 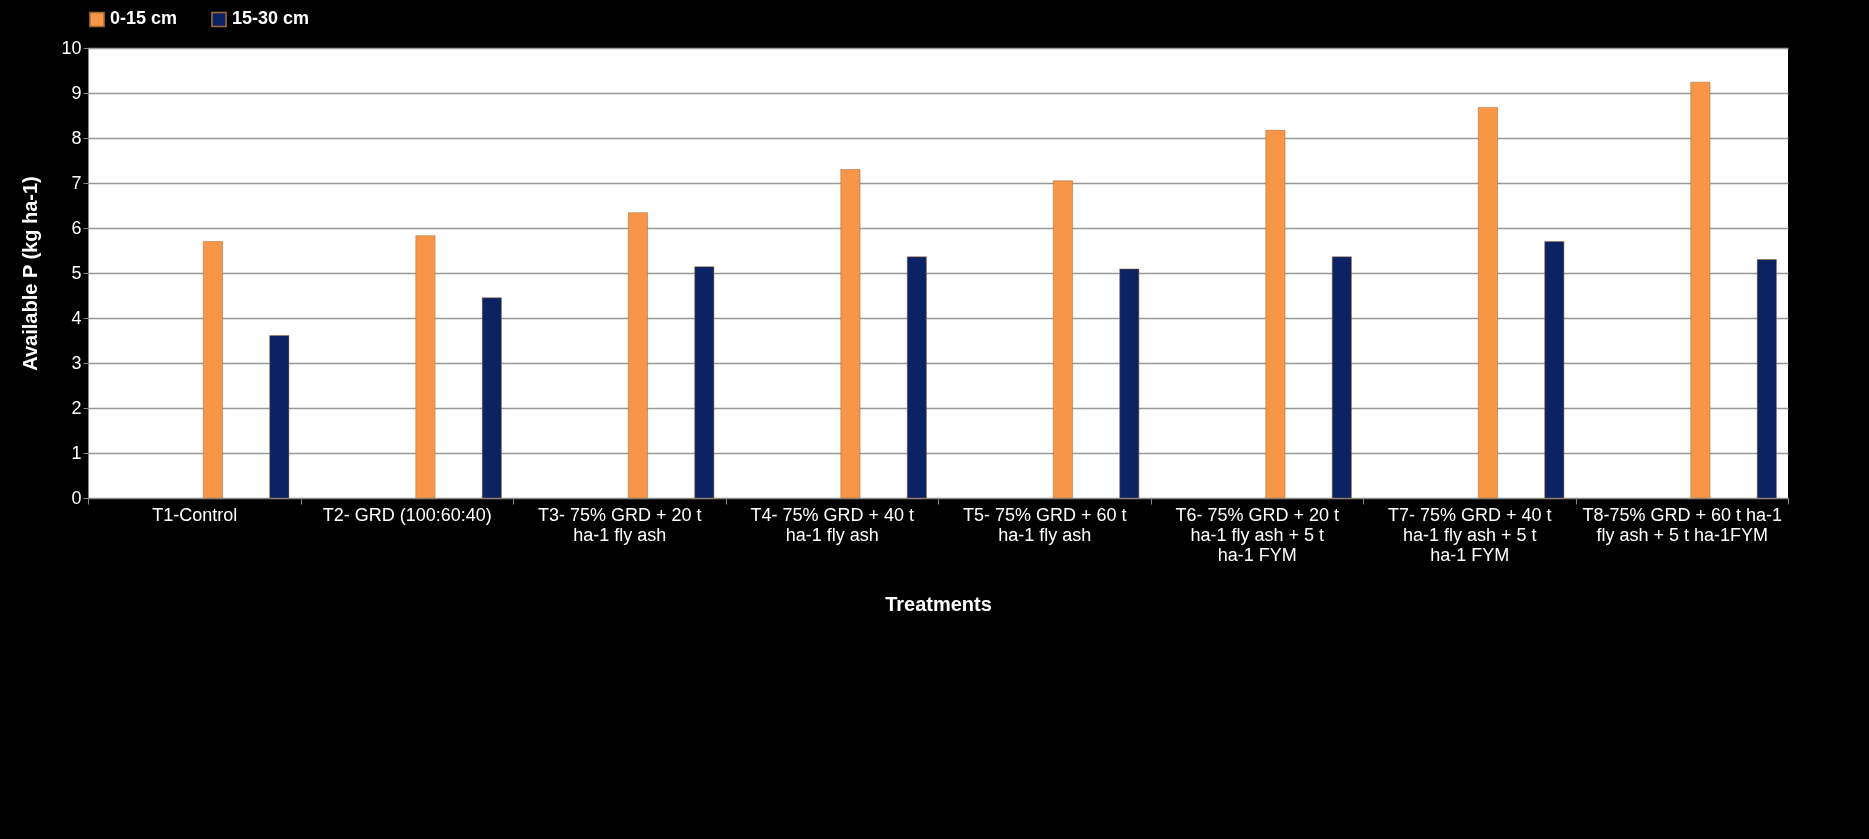 What do you see at coordinates (30, 273) in the screenshot?
I see `y-axis-title: Available P (kg ha-1)` at bounding box center [30, 273].